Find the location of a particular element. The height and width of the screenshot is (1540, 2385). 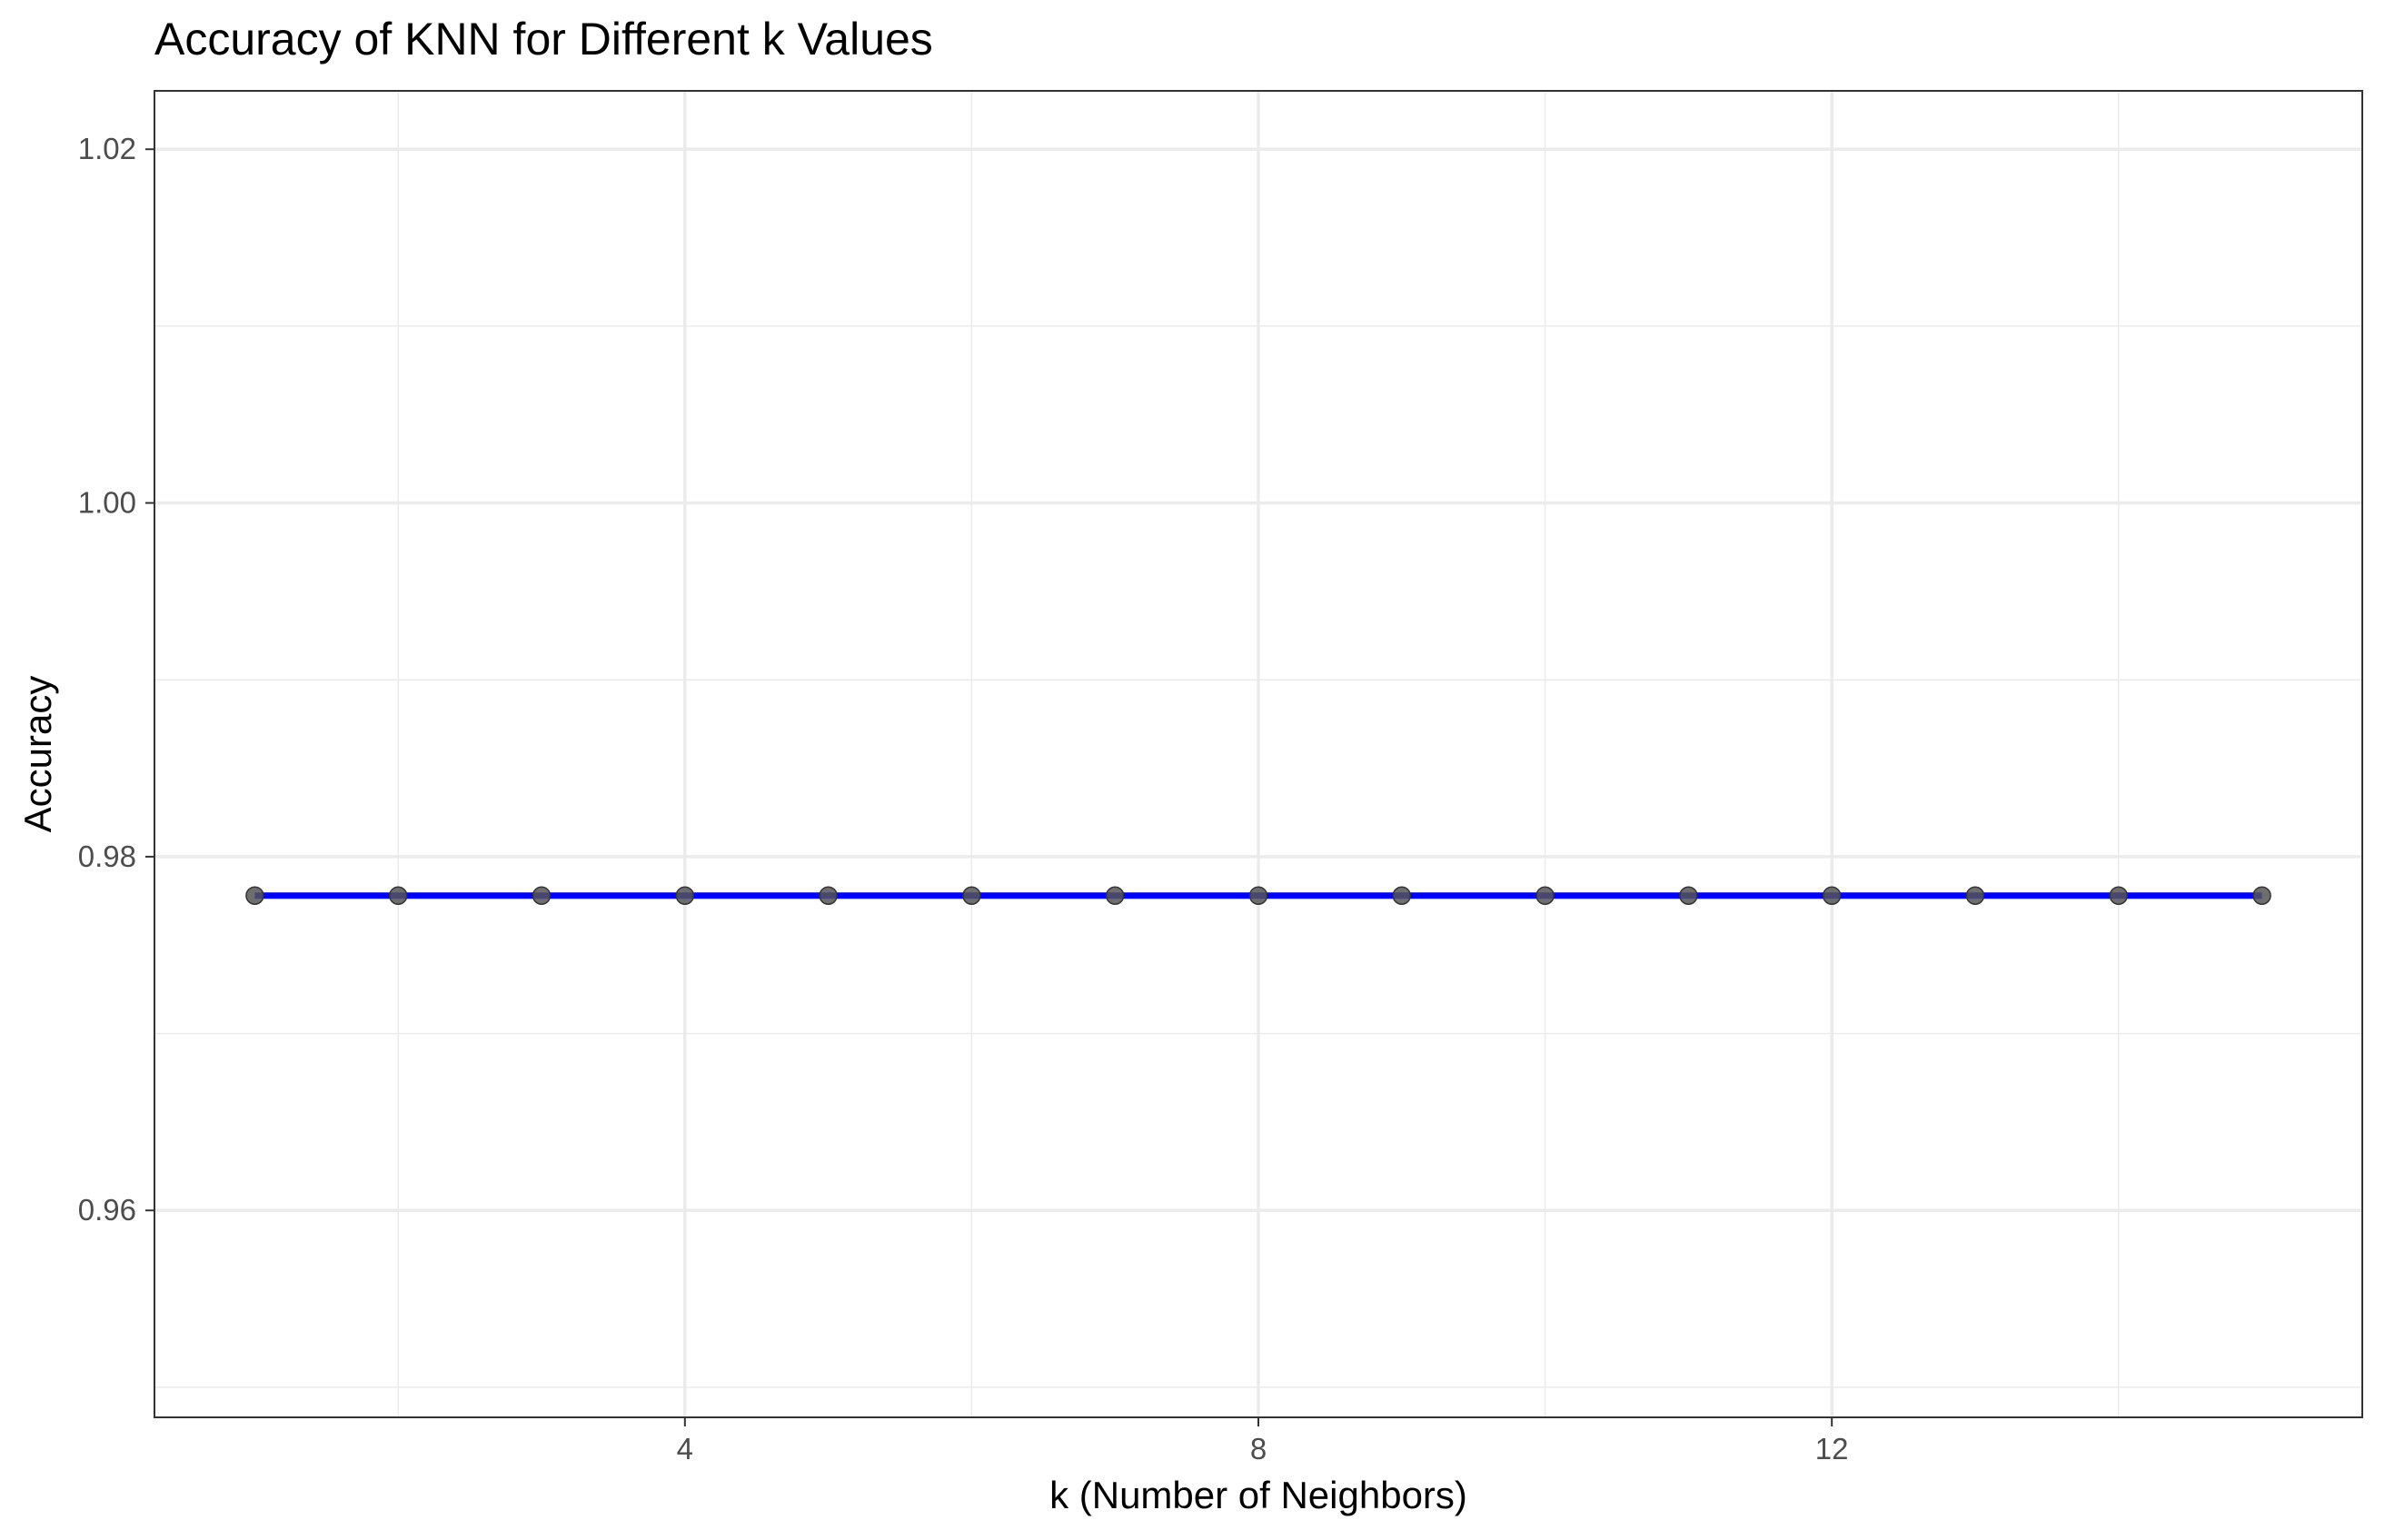

y-axis-title: Accuracy is located at coordinates (37, 754).